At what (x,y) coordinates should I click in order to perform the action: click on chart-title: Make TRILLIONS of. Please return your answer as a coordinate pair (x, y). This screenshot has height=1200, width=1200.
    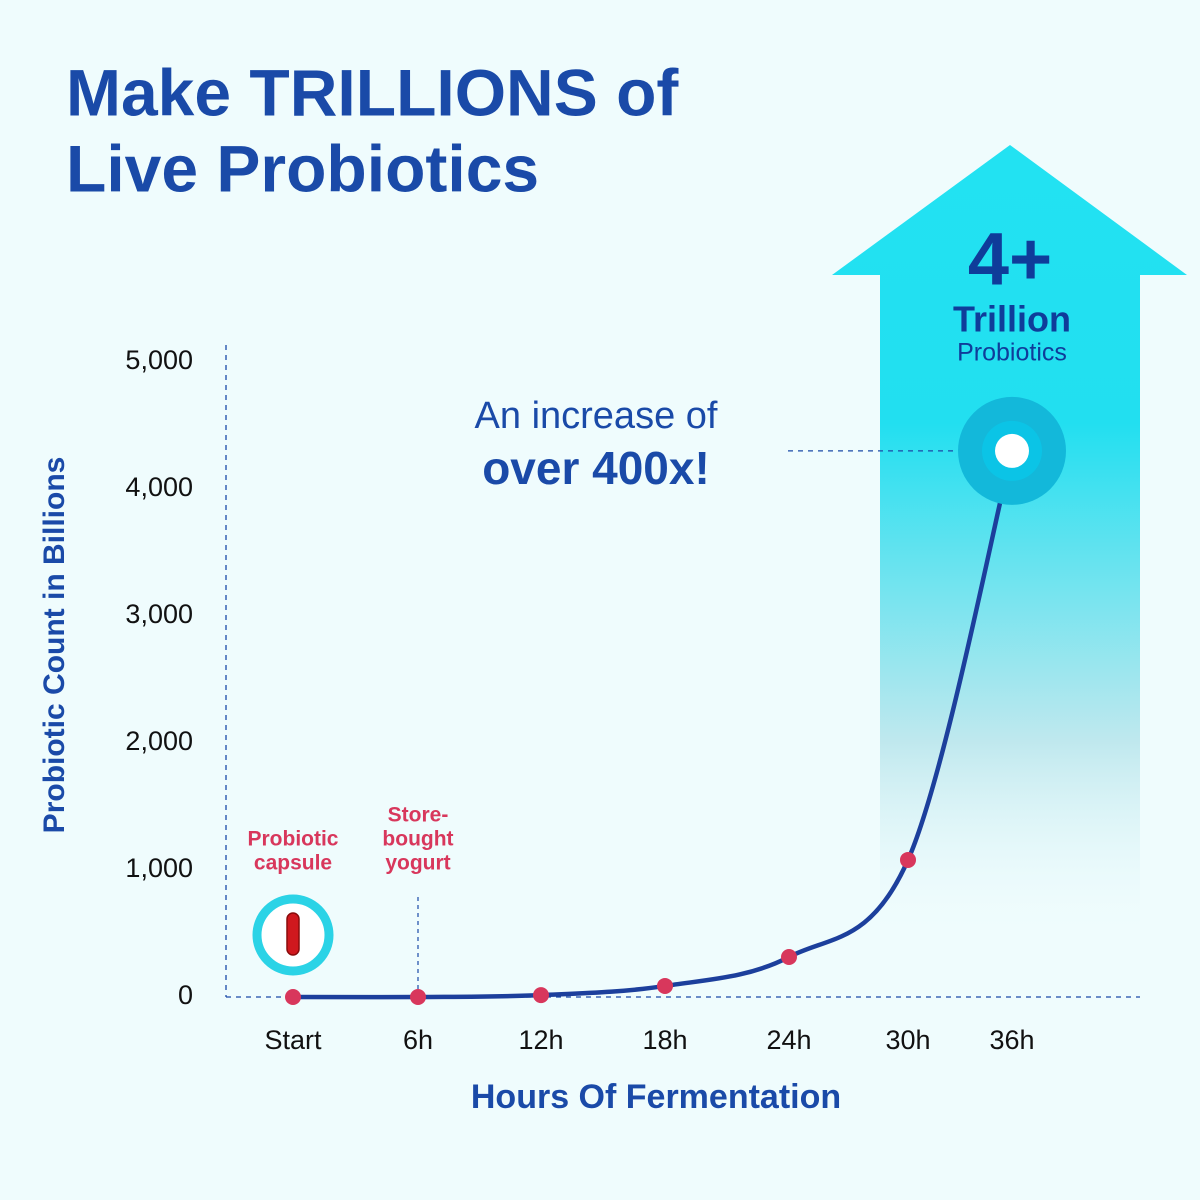
    Looking at the image, I should click on (372, 92).